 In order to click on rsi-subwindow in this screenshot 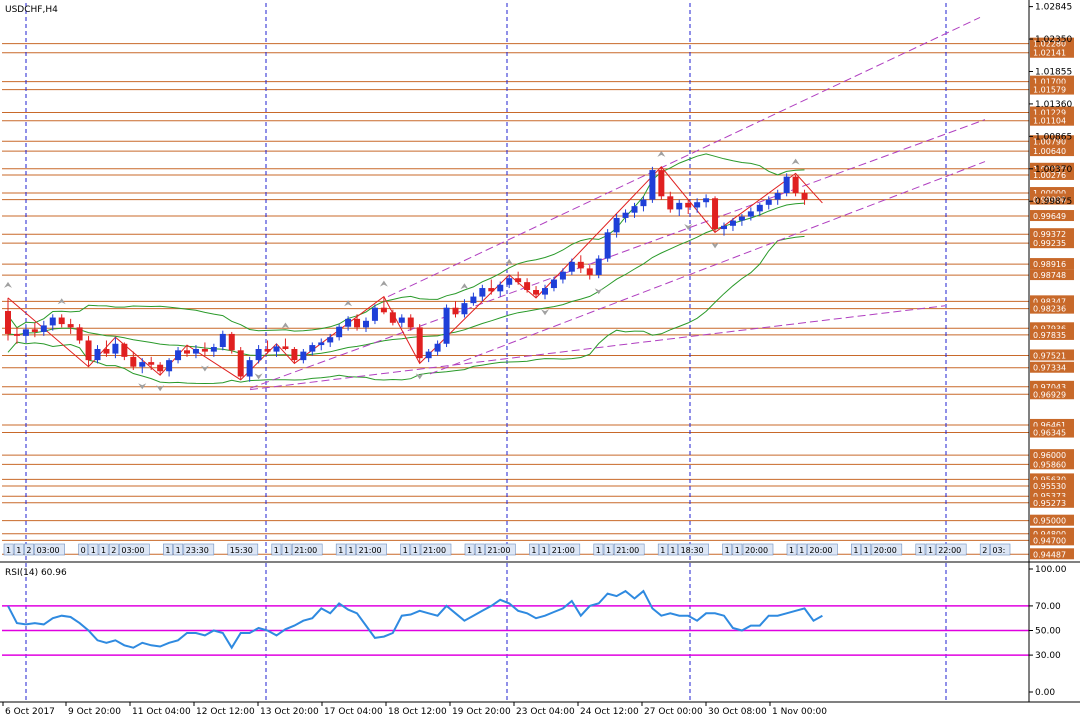, I will do `click(515, 622)`.